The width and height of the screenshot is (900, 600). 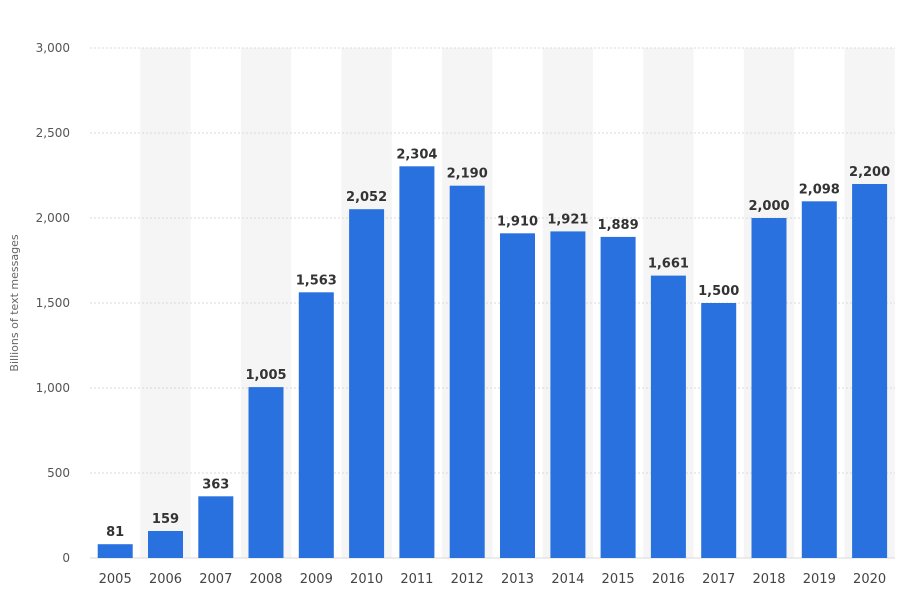 What do you see at coordinates (718, 579) in the screenshot?
I see `x-tick-label-2017: 2017` at bounding box center [718, 579].